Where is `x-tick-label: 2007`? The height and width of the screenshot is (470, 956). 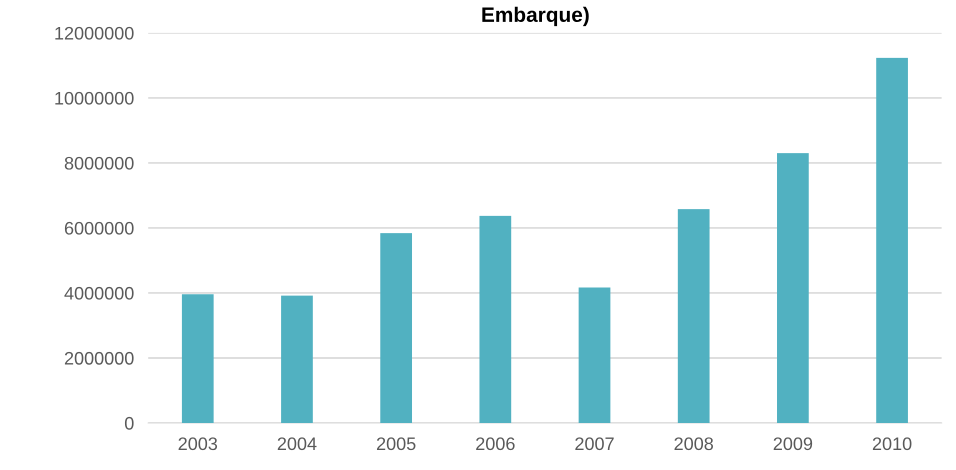 x-tick-label: 2007 is located at coordinates (594, 443).